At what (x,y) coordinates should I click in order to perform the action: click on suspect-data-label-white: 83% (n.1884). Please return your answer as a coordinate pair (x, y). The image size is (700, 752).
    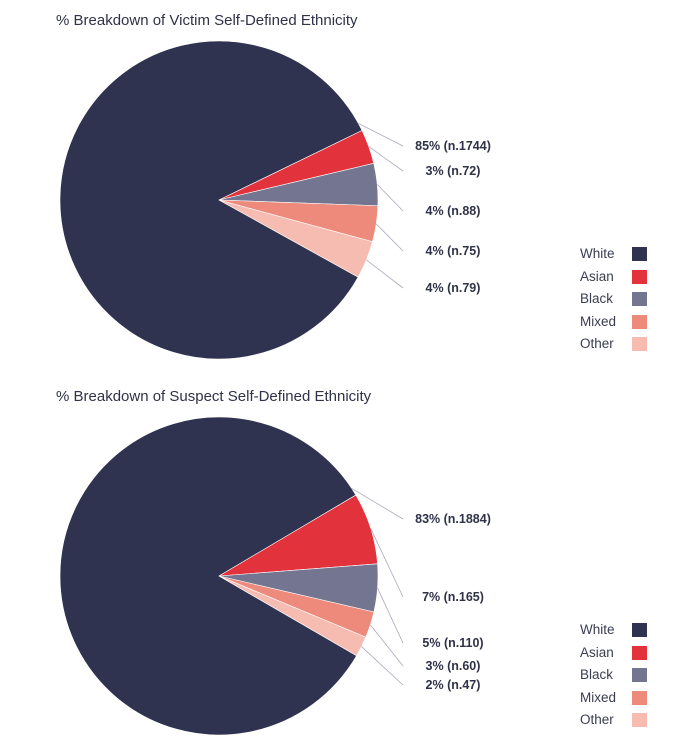
    Looking at the image, I should click on (453, 519).